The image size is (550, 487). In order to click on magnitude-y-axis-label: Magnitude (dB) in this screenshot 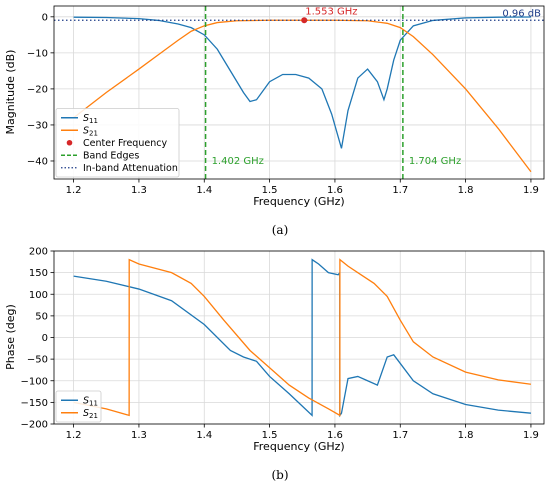, I will do `click(10, 92)`.